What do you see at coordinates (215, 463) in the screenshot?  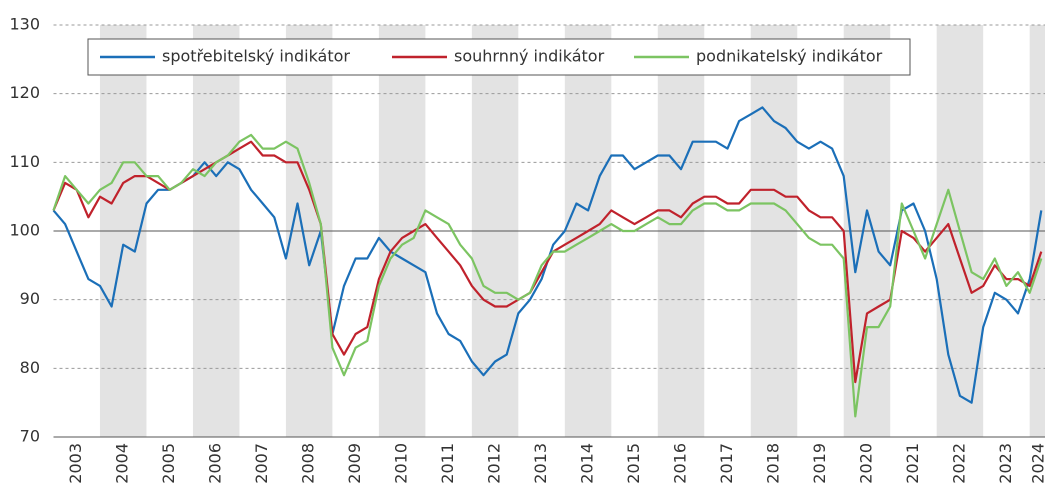 I see `x-tick-label: 2006` at bounding box center [215, 463].